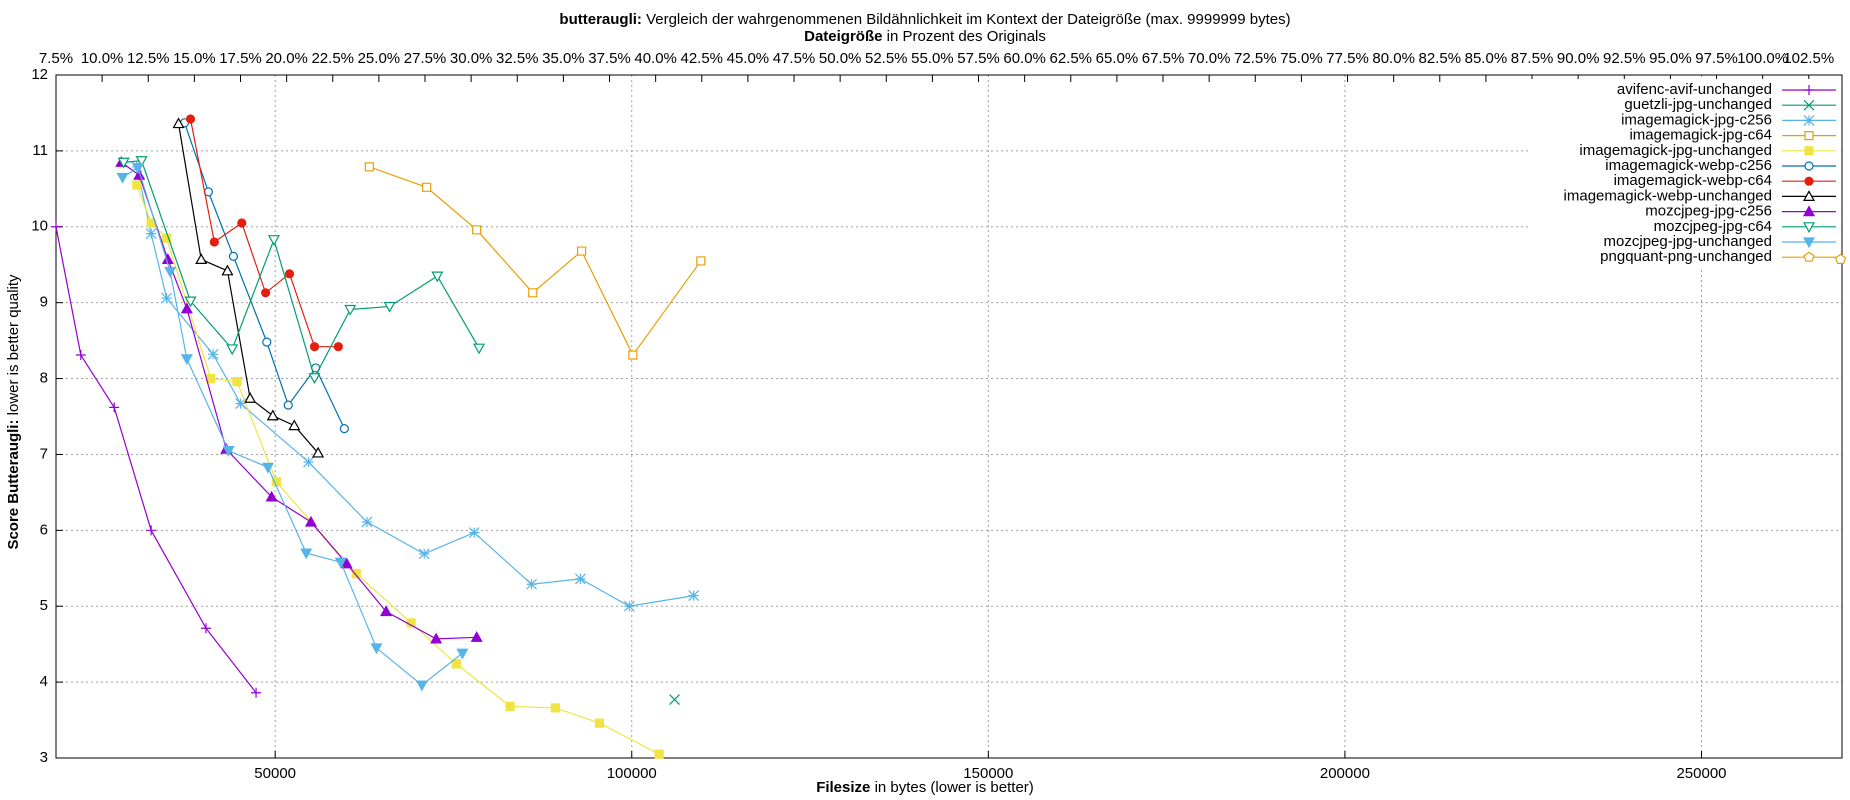  I want to click on x2-tick-label: 37.5%, so click(609, 58).